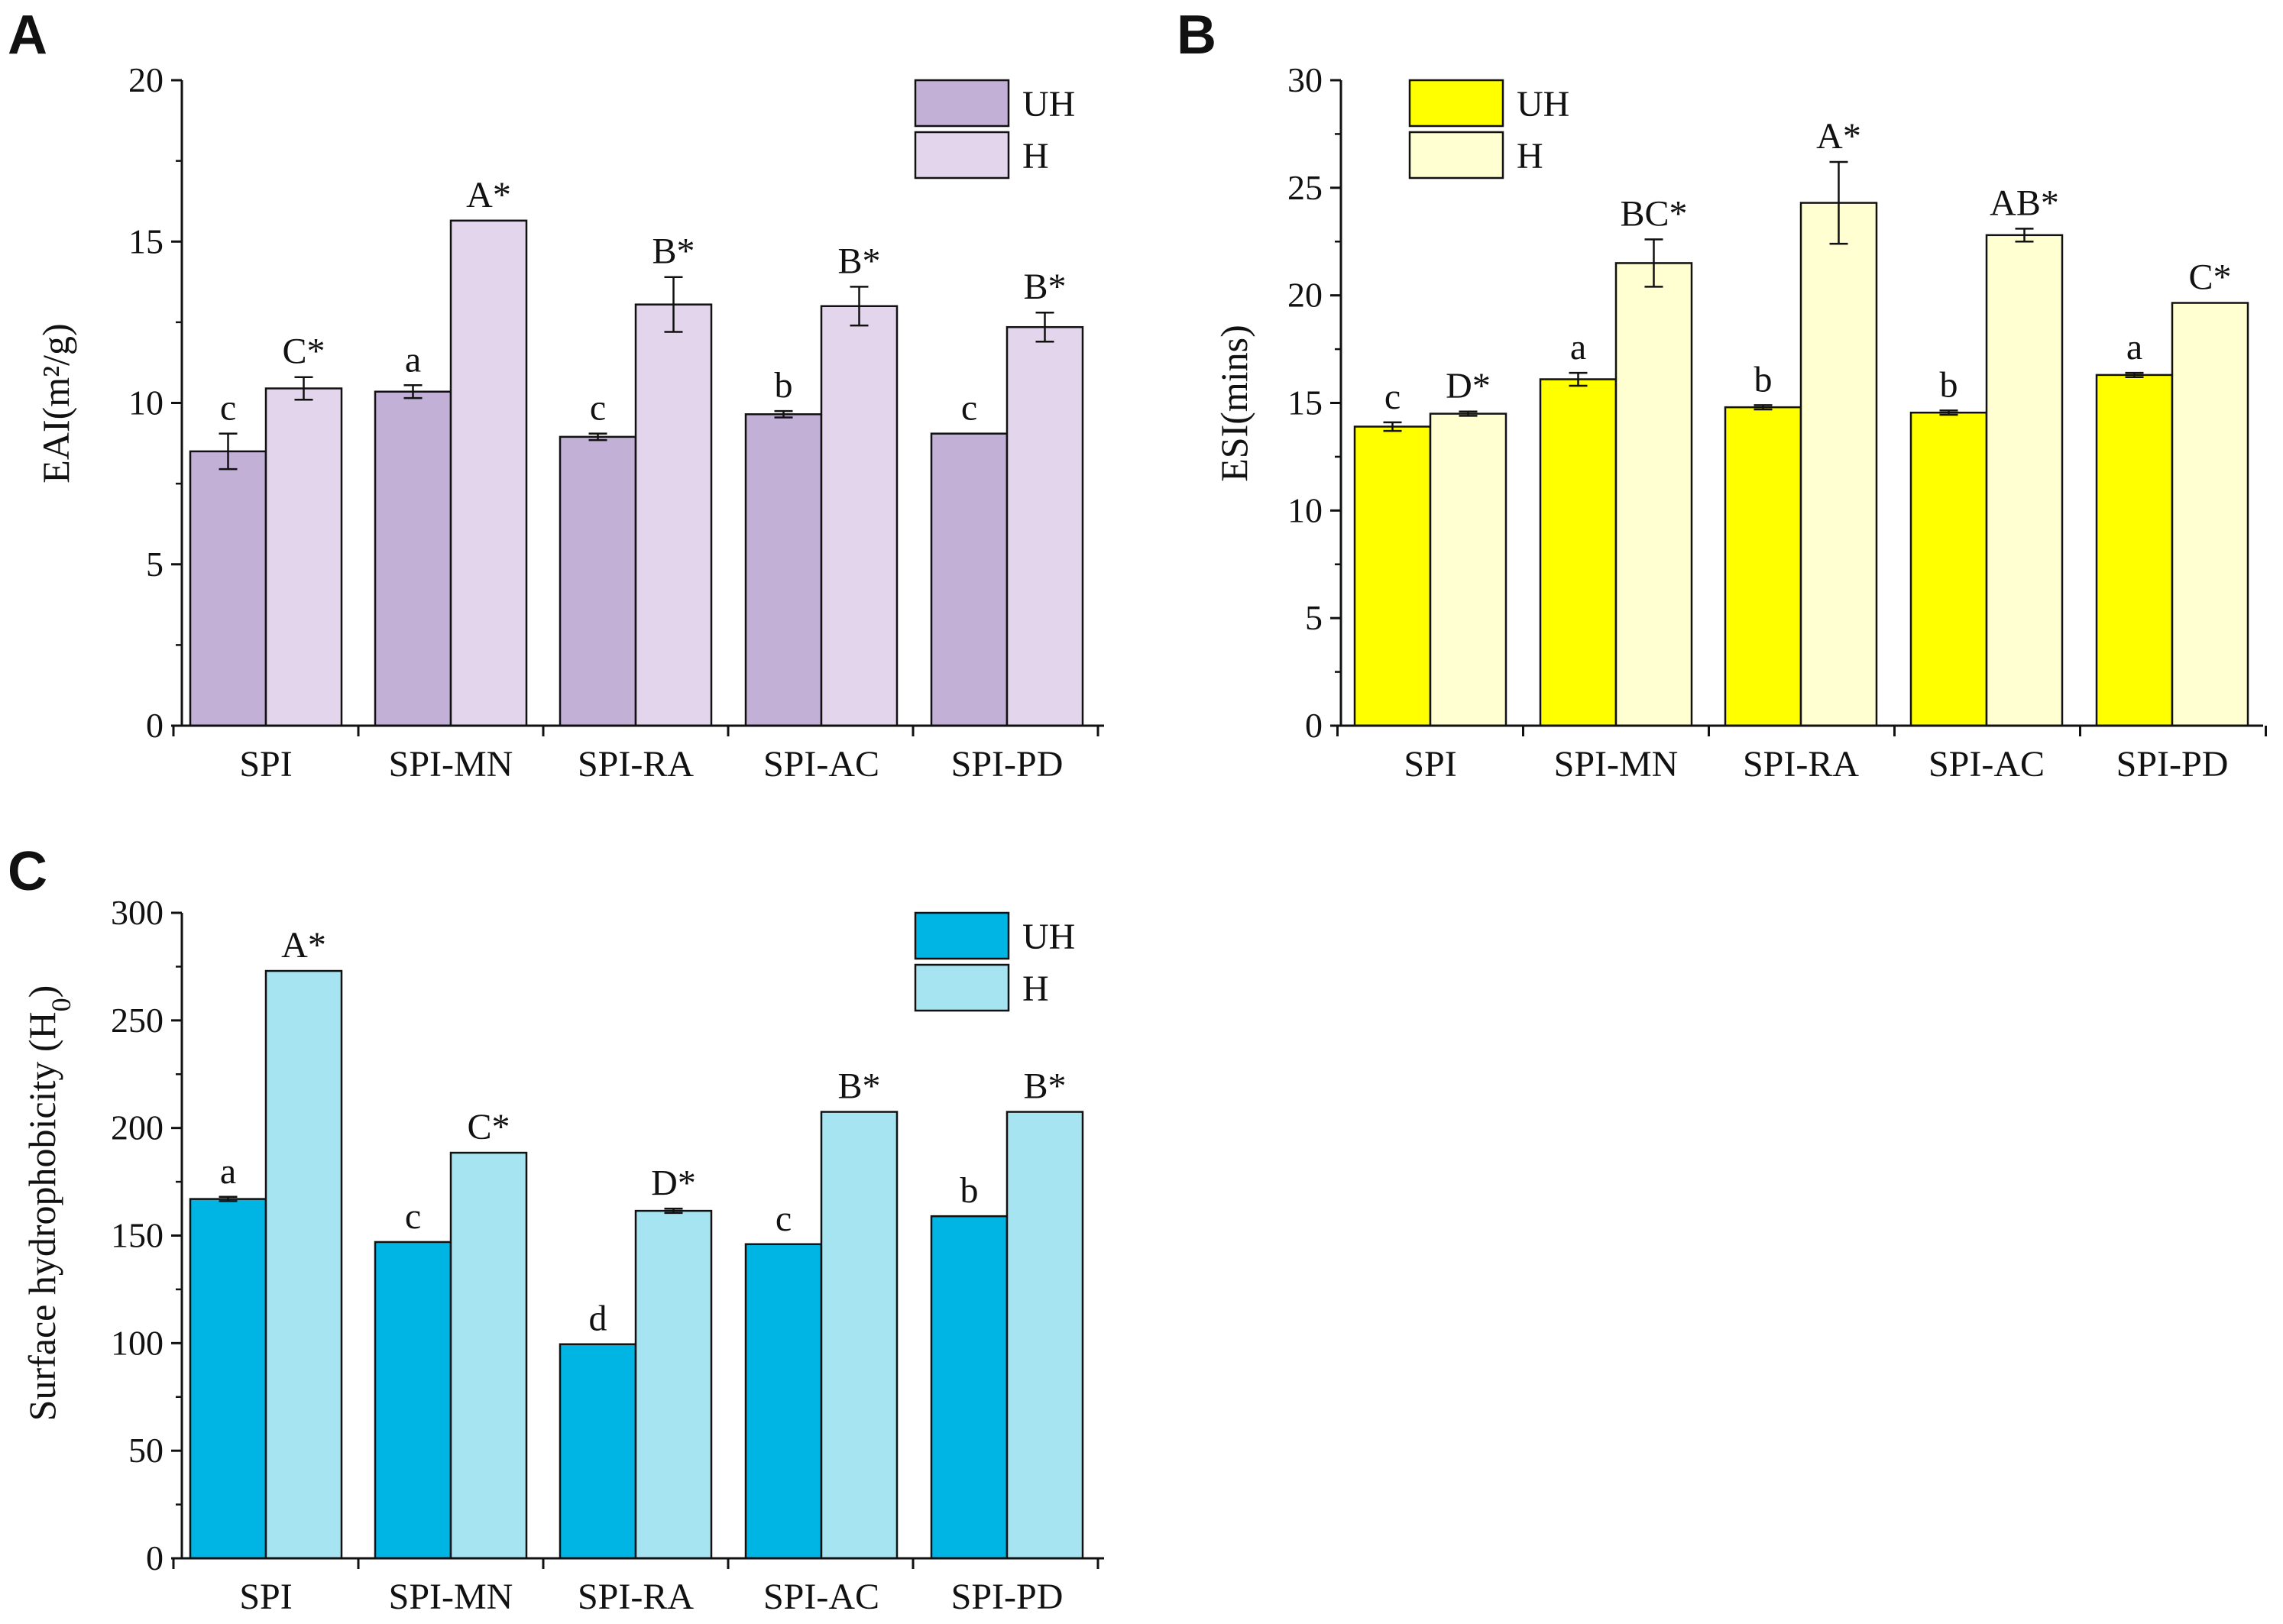 This screenshot has width=2283, height=1624. What do you see at coordinates (1305, 509) in the screenshot?
I see `p2-y-tick-label-2: 10` at bounding box center [1305, 509].